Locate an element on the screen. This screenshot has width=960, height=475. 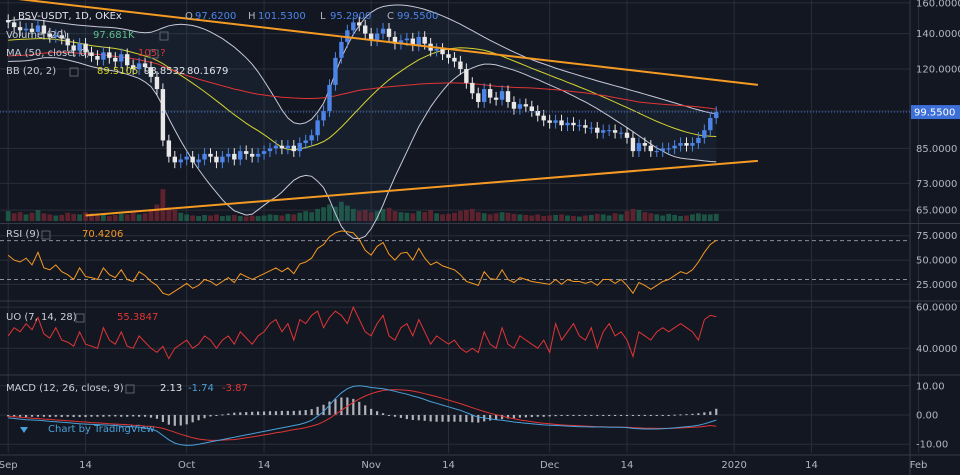
volume-legend-value: 97.681K is located at coordinates (114, 35).